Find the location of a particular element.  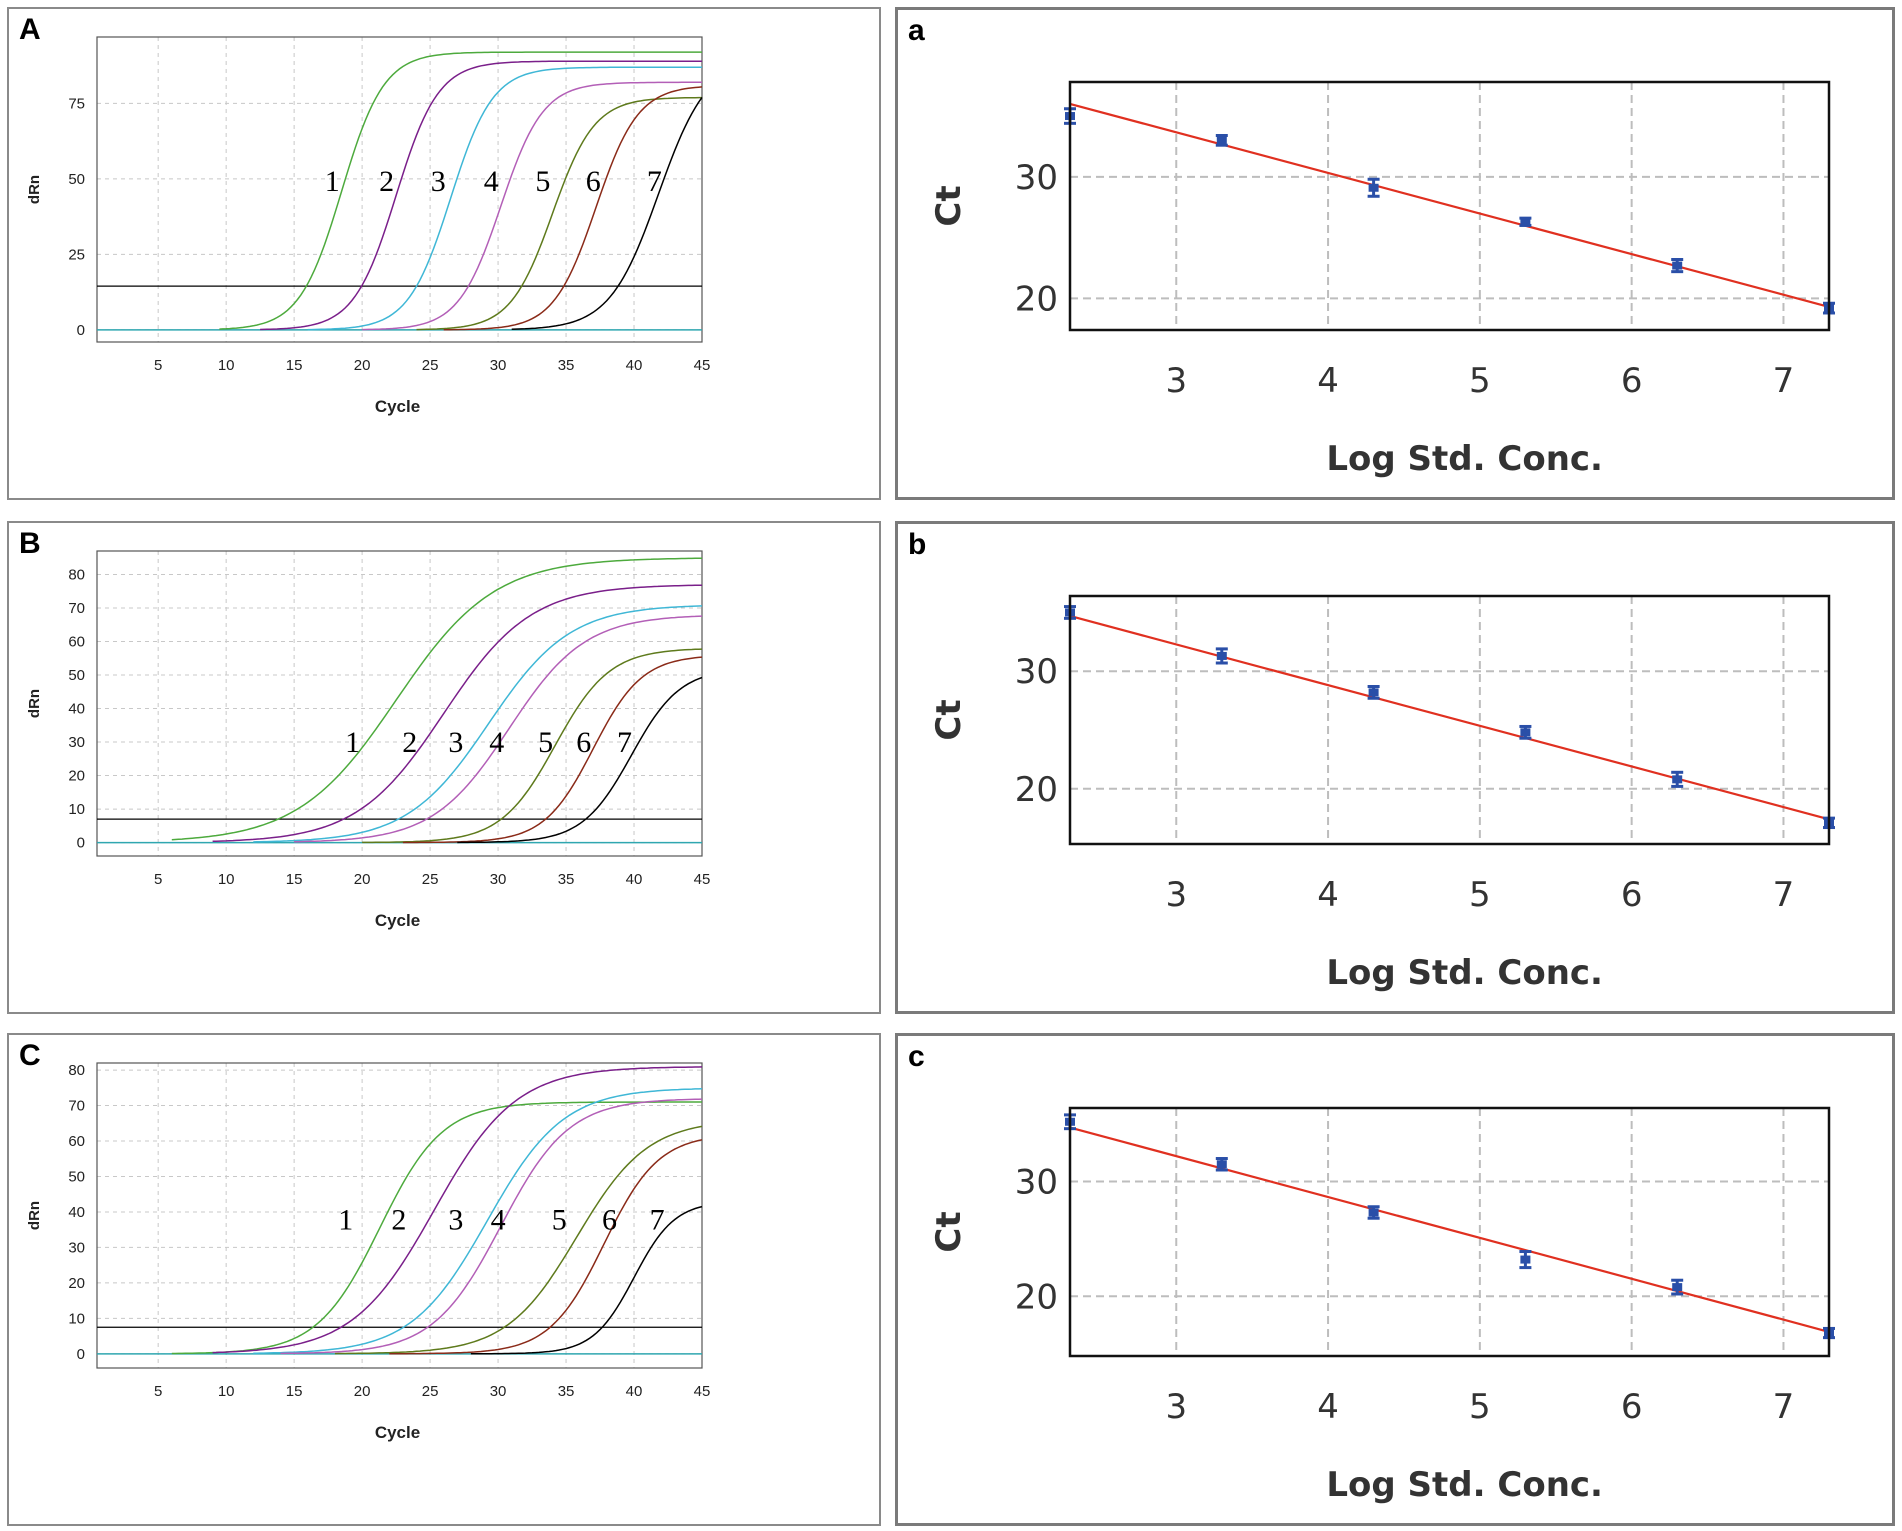

x-tick-label: 45 is located at coordinates (702, 879).